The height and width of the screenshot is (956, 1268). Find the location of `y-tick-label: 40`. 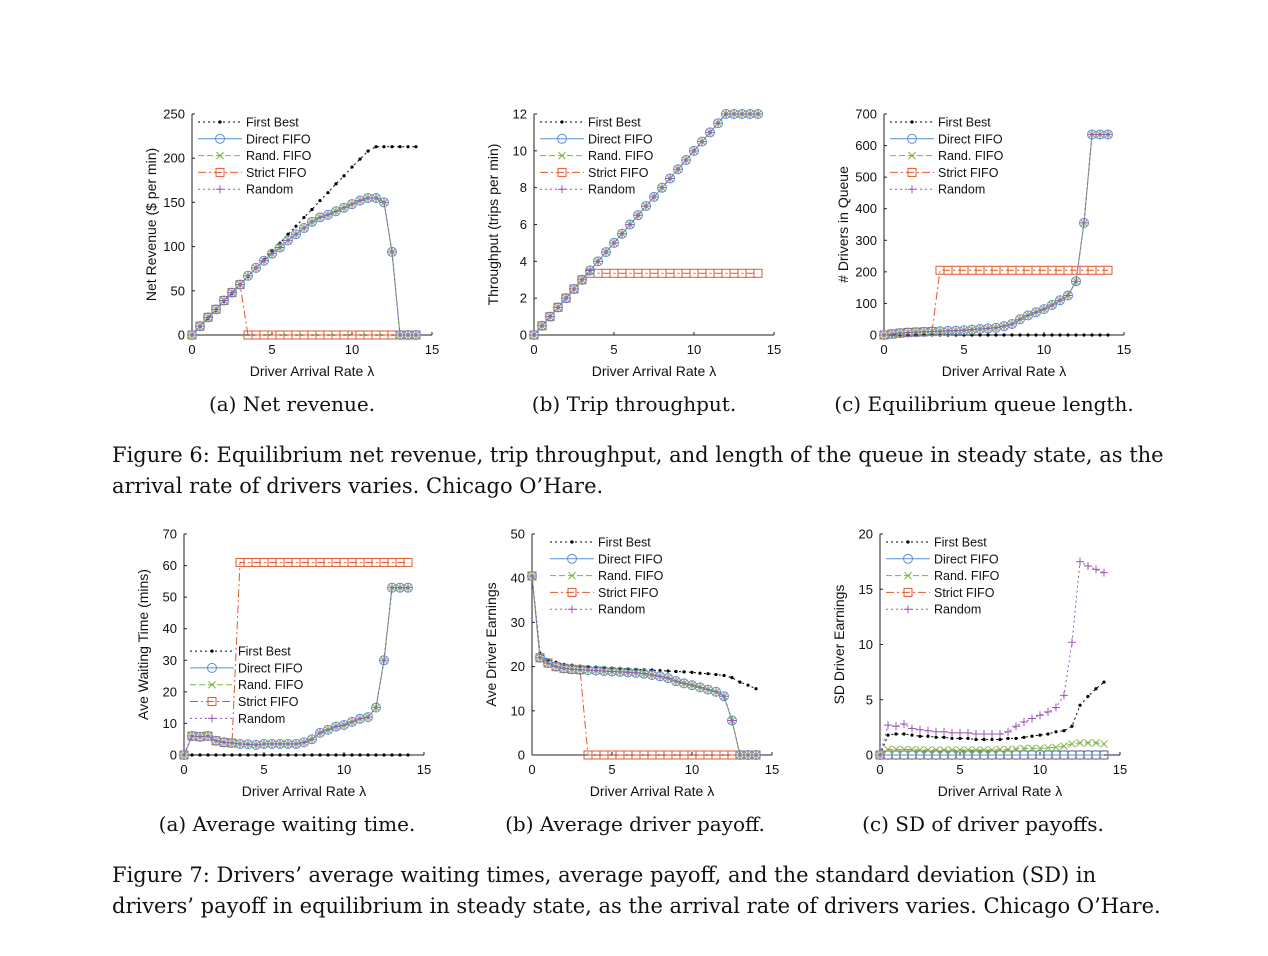

y-tick-label: 40 is located at coordinates (170, 628).